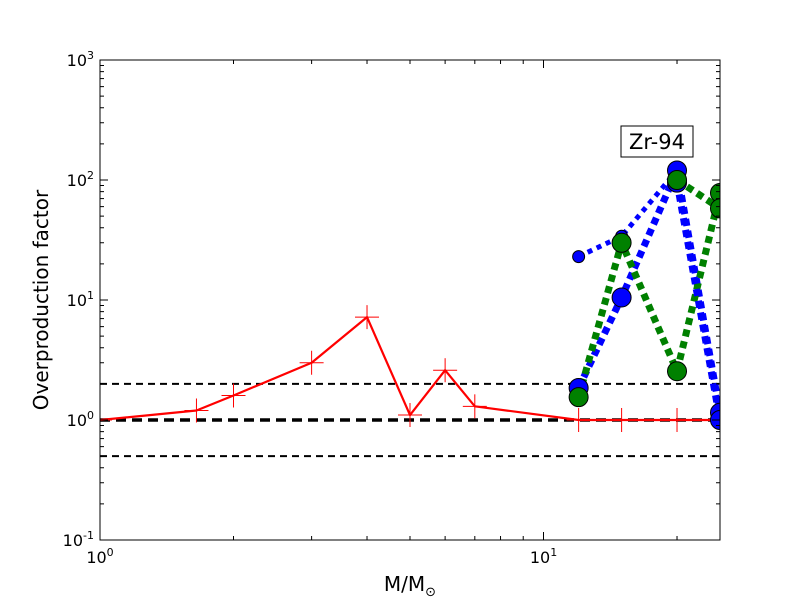 Image resolution: width=800 pixels, height=600 pixels. Describe the element at coordinates (78, 539) in the screenshot. I see `y-tick-label-0: 10⁻¹` at that location.